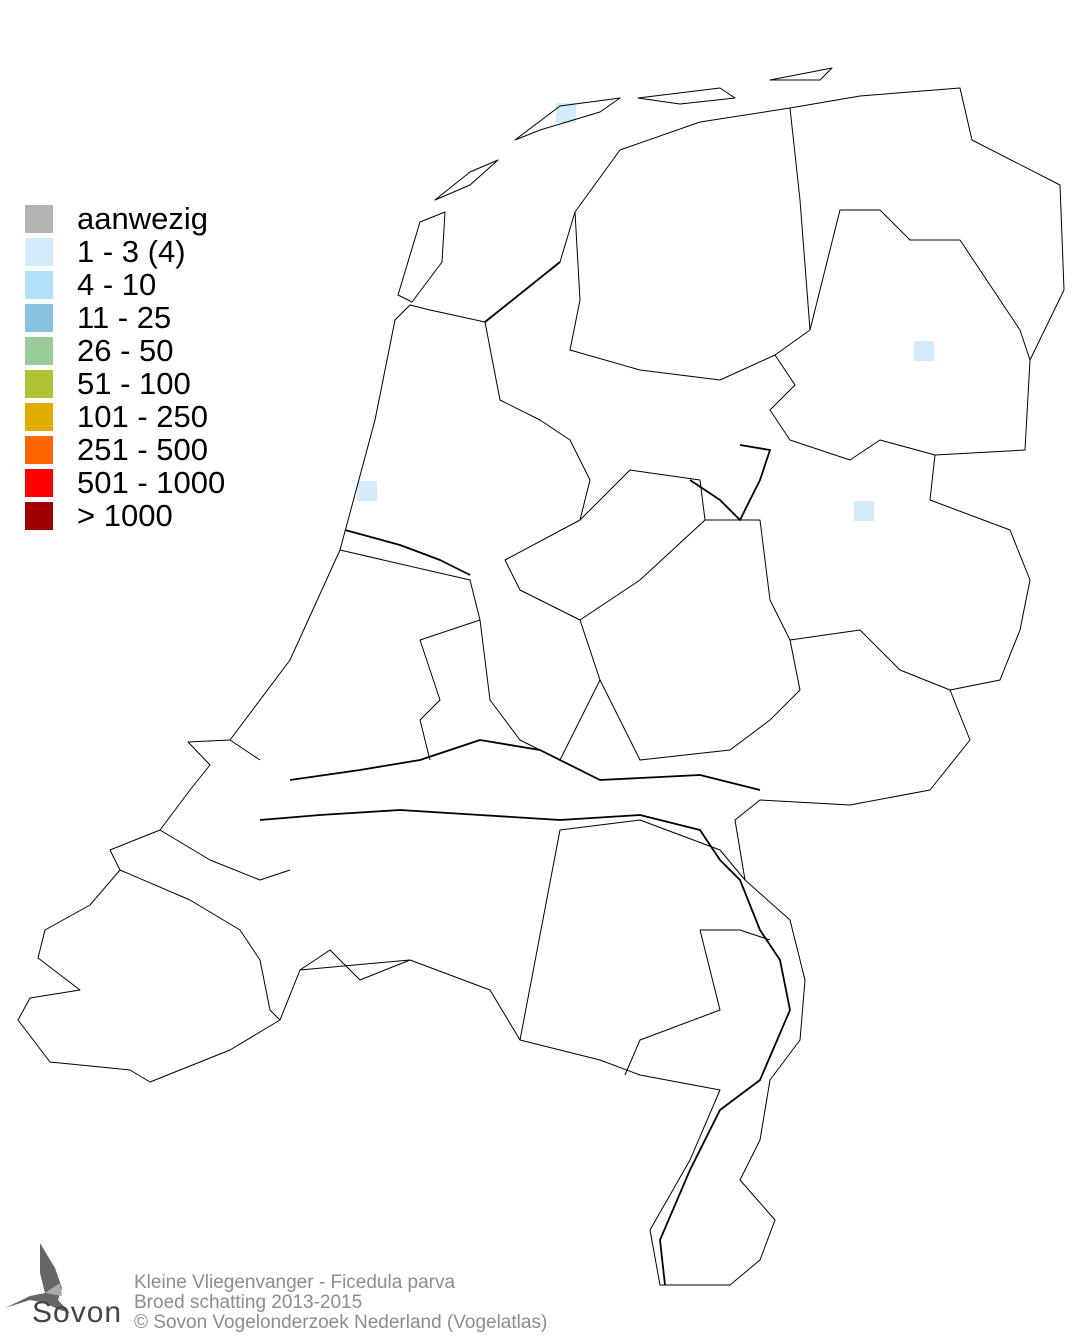  I want to click on border-zeeland, so click(205, 880).